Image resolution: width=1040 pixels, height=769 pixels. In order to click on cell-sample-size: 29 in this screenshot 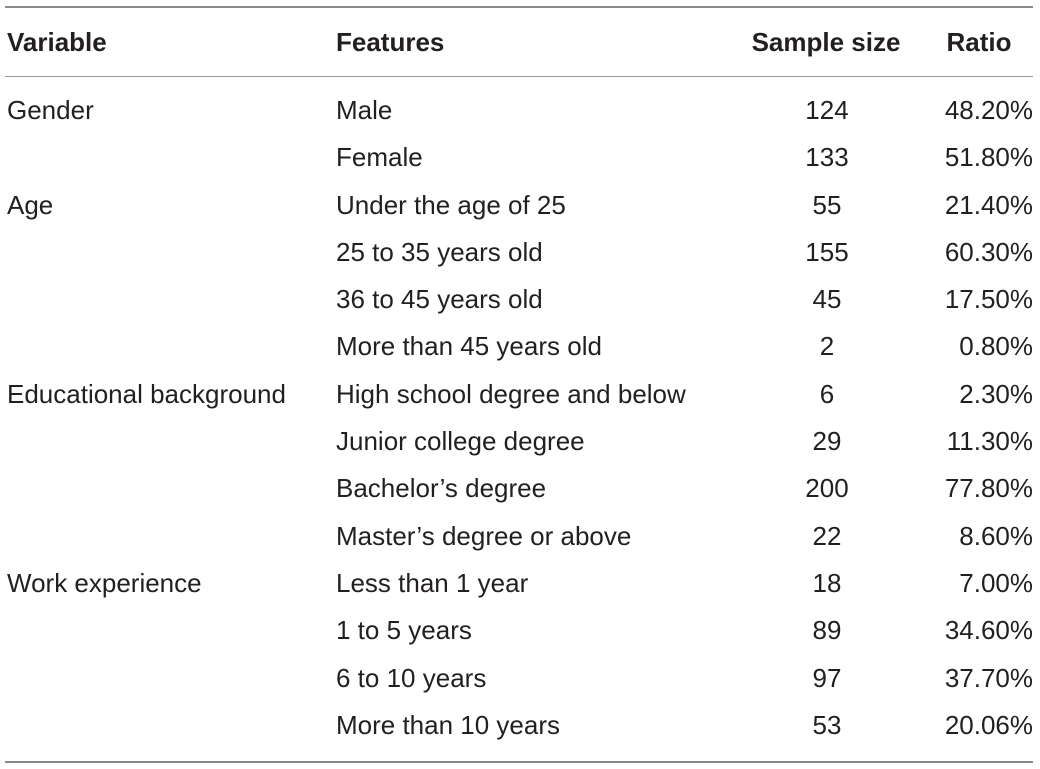, I will do `click(827, 441)`.